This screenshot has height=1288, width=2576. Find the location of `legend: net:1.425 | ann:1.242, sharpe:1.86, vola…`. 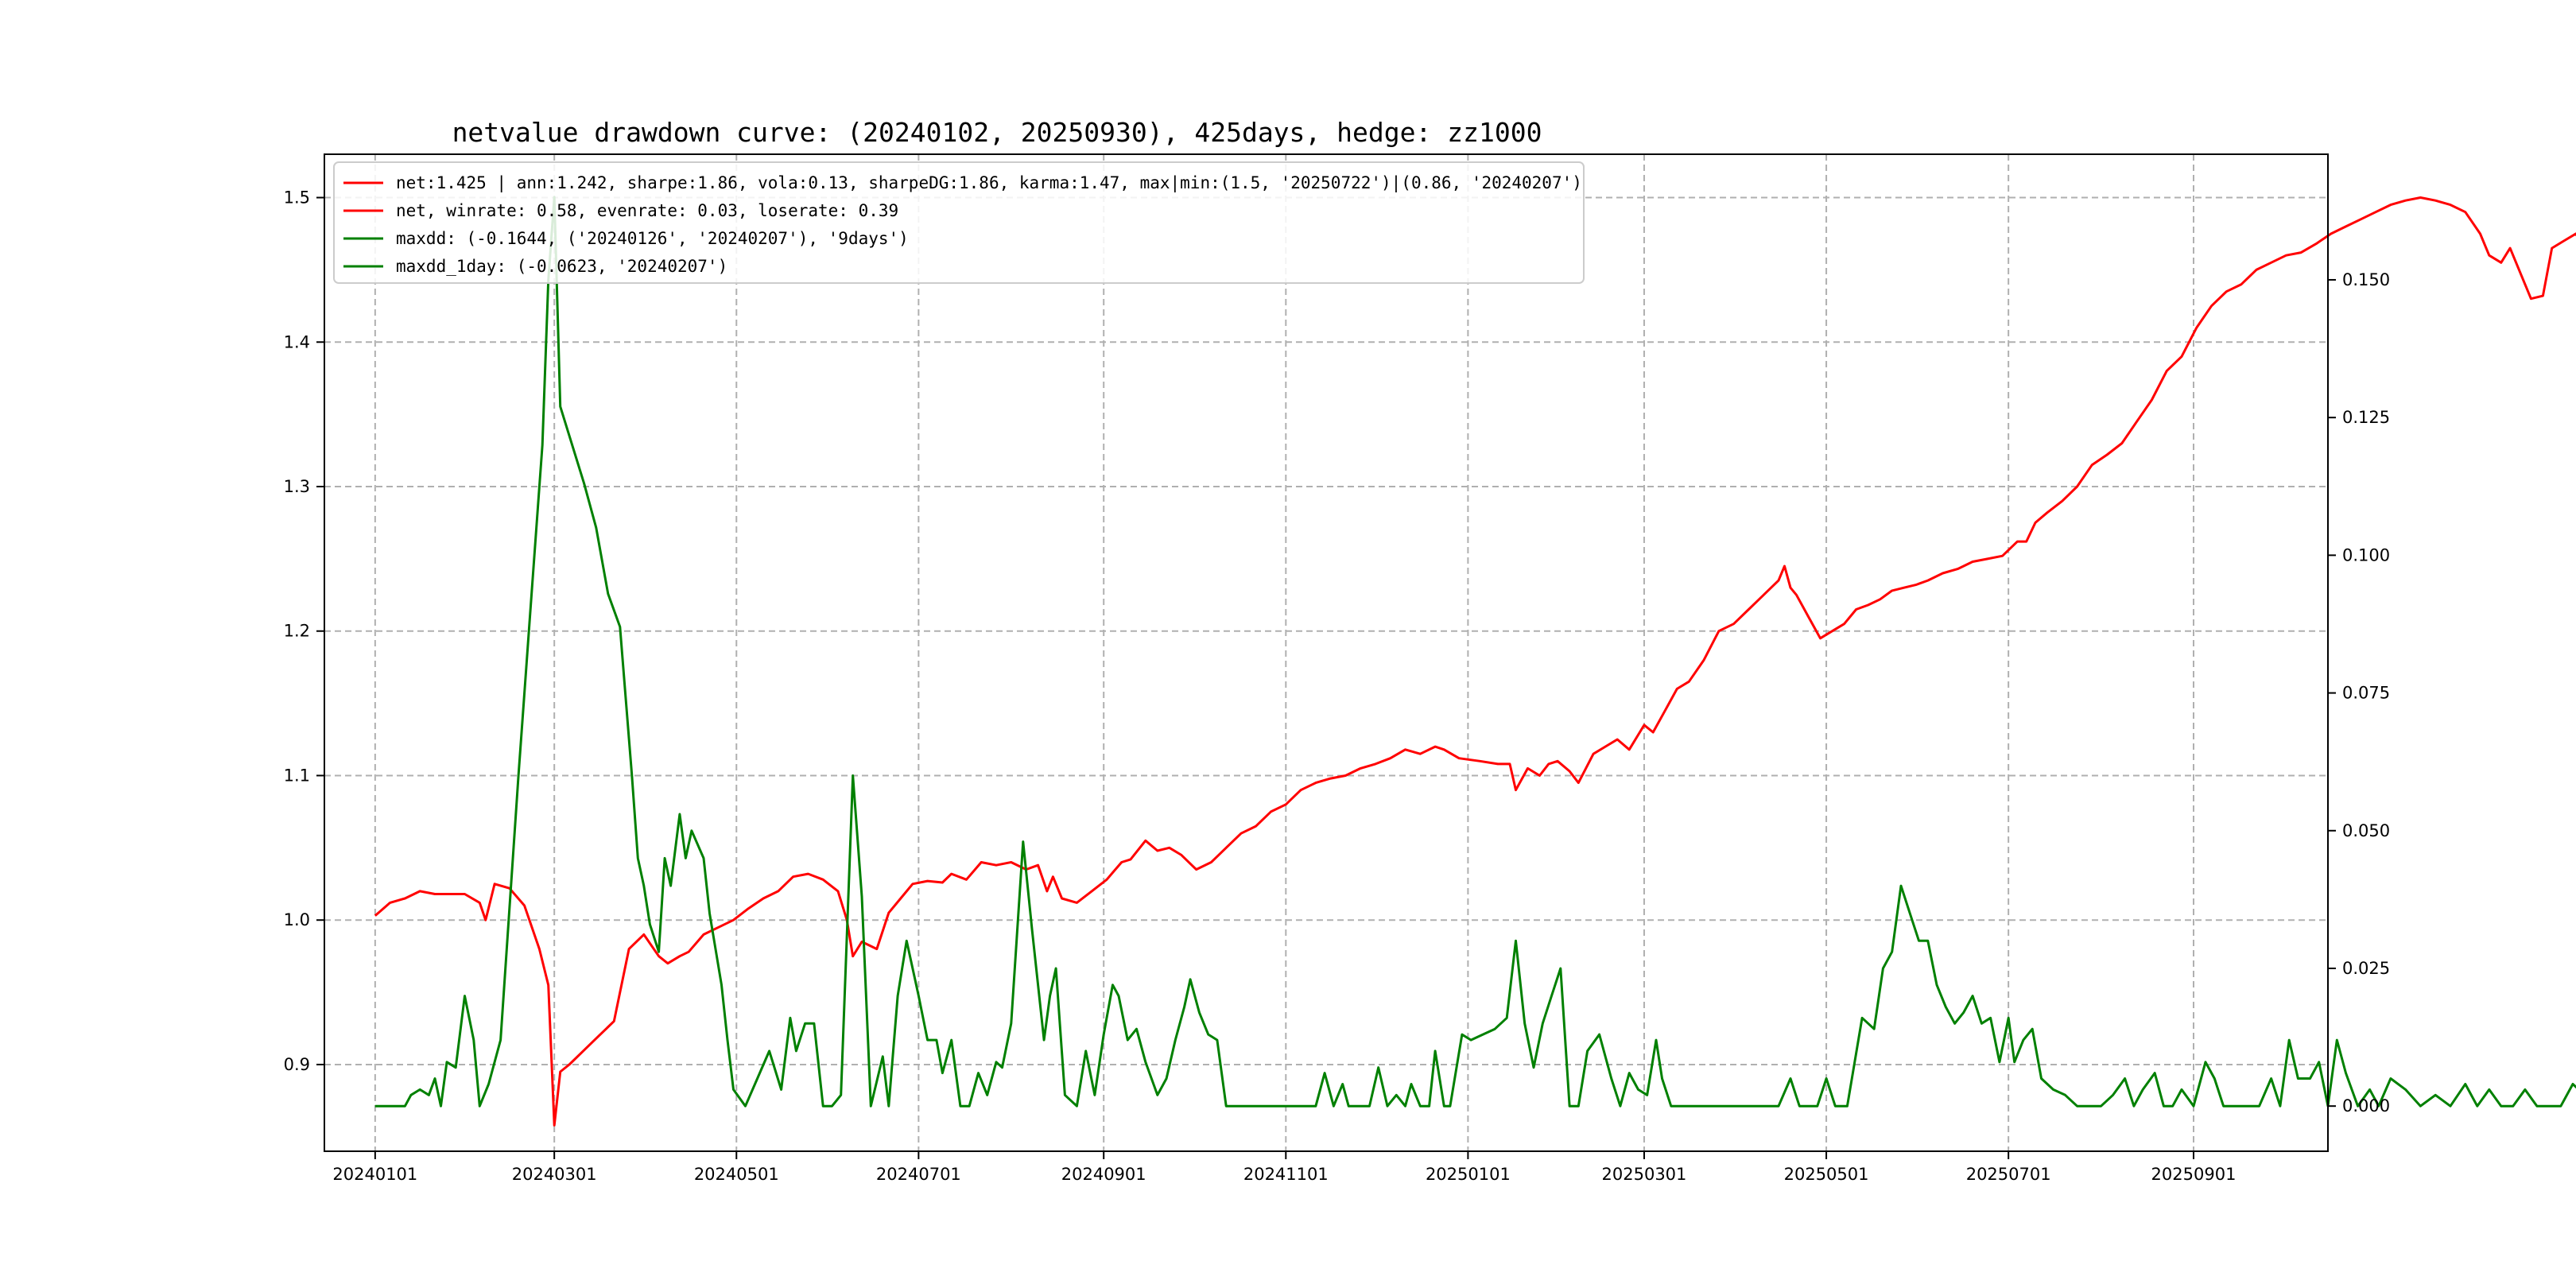

legend: net:1.425 | ann:1.242, sharpe:1.86, vola… is located at coordinates (959, 222).